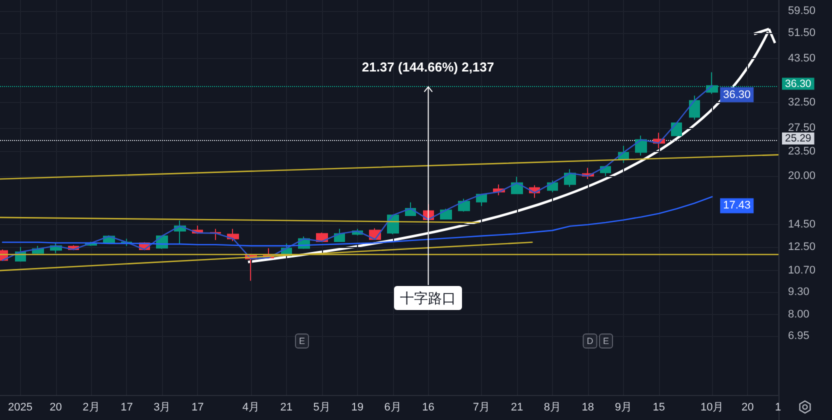 The width and height of the screenshot is (832, 420). What do you see at coordinates (798, 84) in the screenshot?
I see `ref-line-label: 36.30` at bounding box center [798, 84].